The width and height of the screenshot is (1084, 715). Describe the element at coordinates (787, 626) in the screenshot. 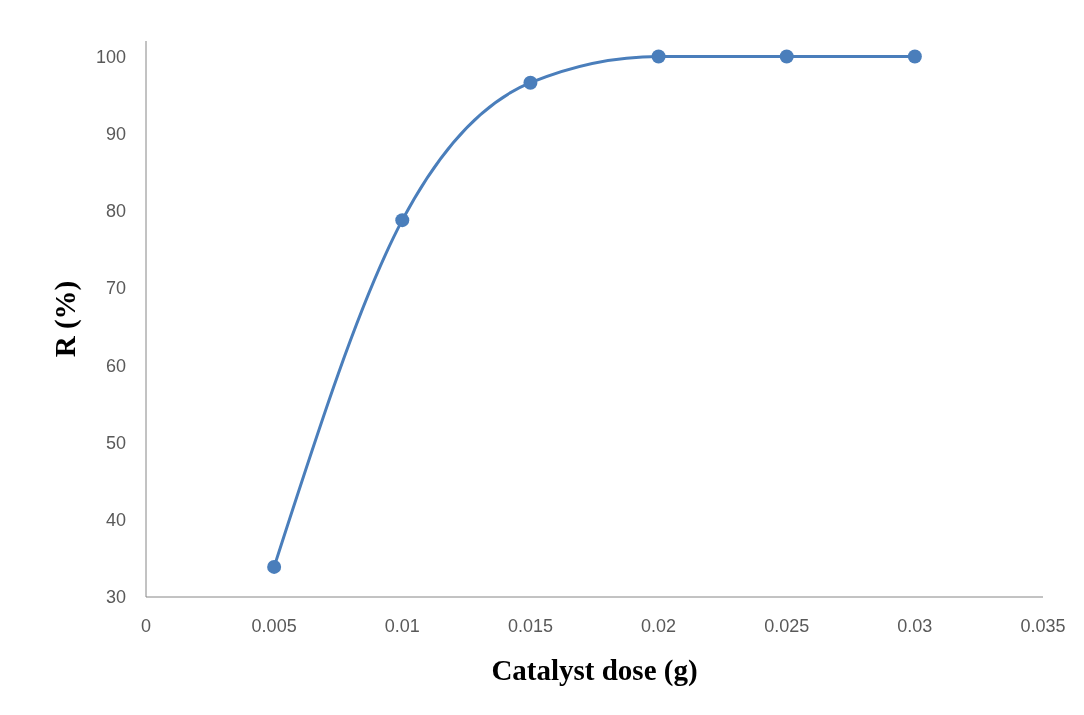

I see `x-tick-label: 0.025` at that location.